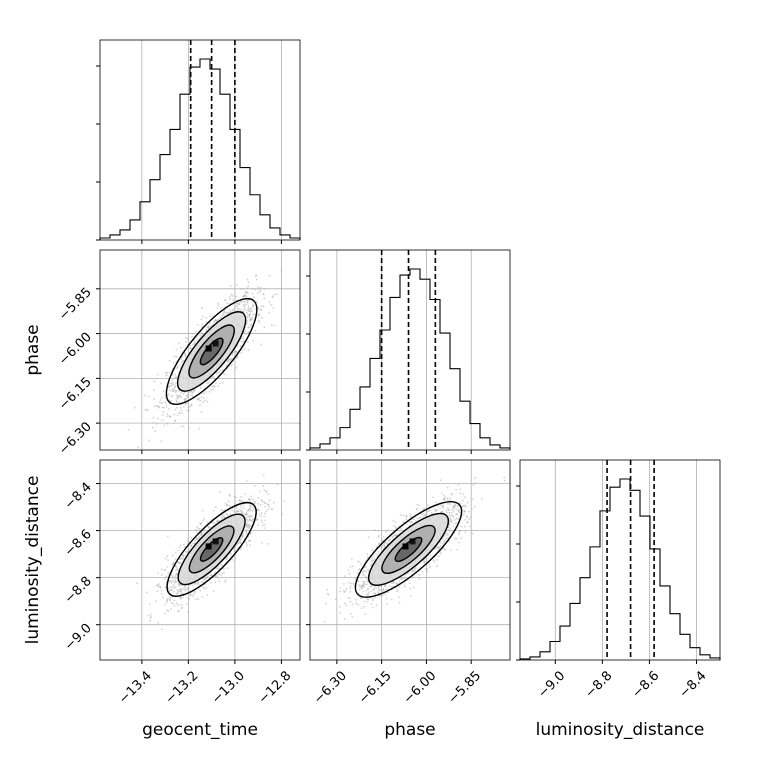  What do you see at coordinates (78, 496) in the screenshot?
I see `y-tick-label: −8.4` at bounding box center [78, 496].